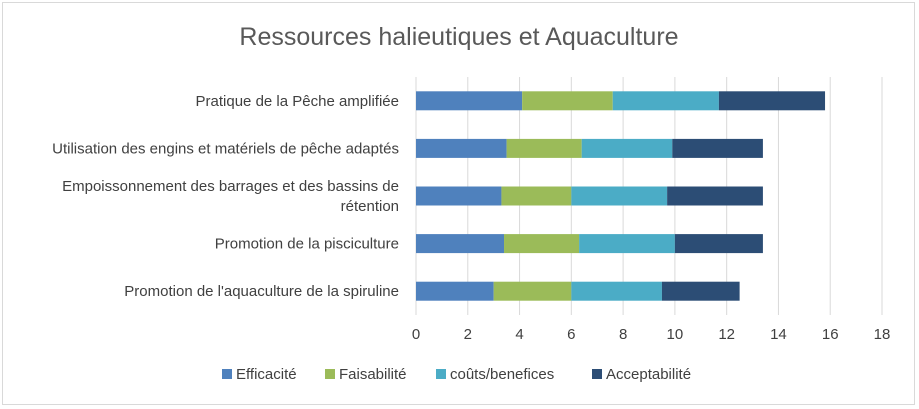 This screenshot has width=919, height=409. I want to click on chart-title: Ressources halieutiques et Aquaculture, so click(458, 37).